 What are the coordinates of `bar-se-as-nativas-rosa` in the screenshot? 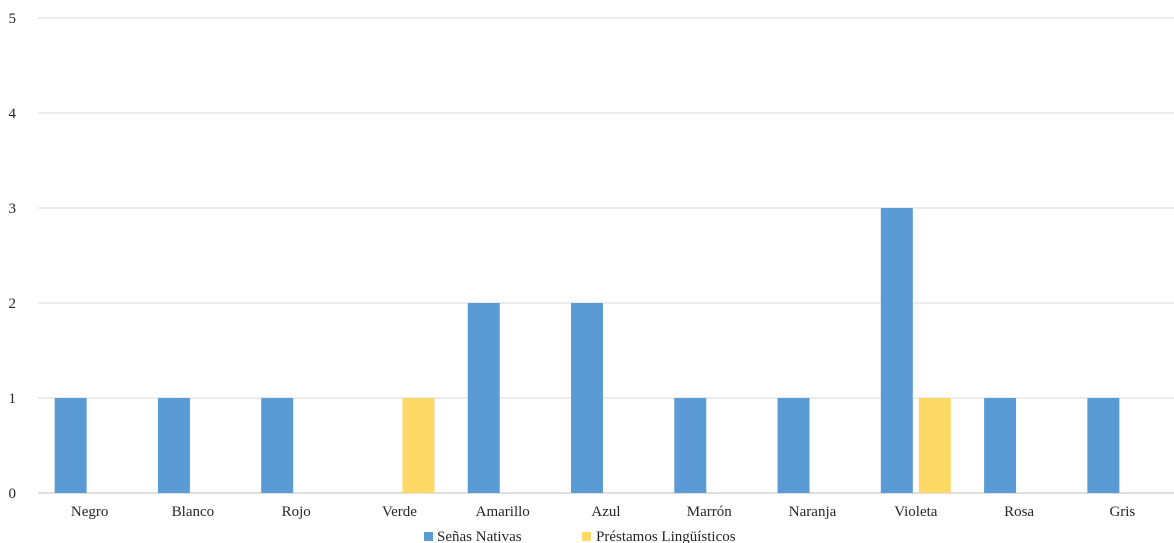 It's located at (1000, 445).